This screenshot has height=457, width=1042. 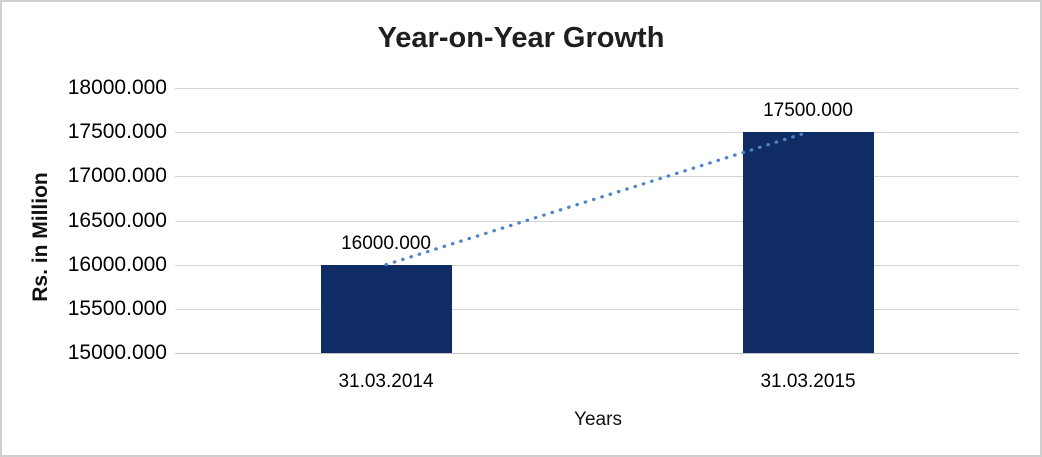 What do you see at coordinates (808, 111) in the screenshot?
I see `bar-value-label: 17500.000` at bounding box center [808, 111].